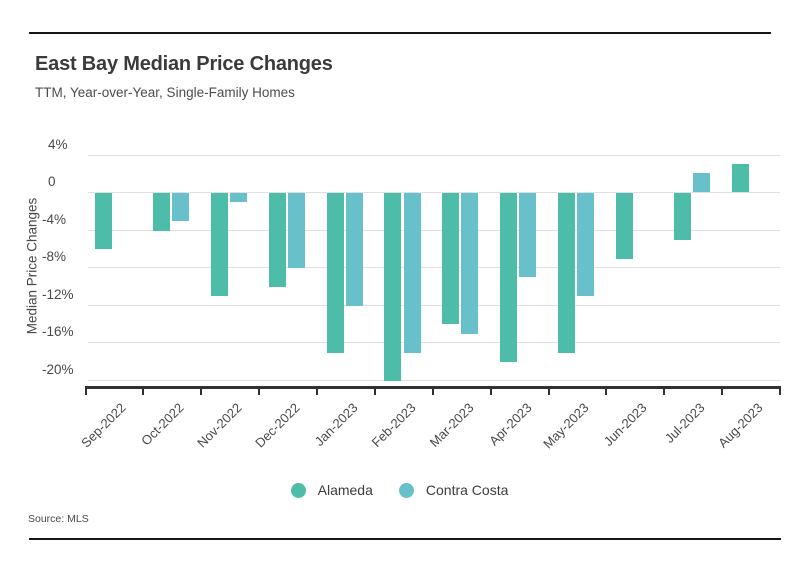 The width and height of the screenshot is (799, 575). What do you see at coordinates (184, 64) in the screenshot?
I see `page-title: East Bay Median Price Changes` at bounding box center [184, 64].